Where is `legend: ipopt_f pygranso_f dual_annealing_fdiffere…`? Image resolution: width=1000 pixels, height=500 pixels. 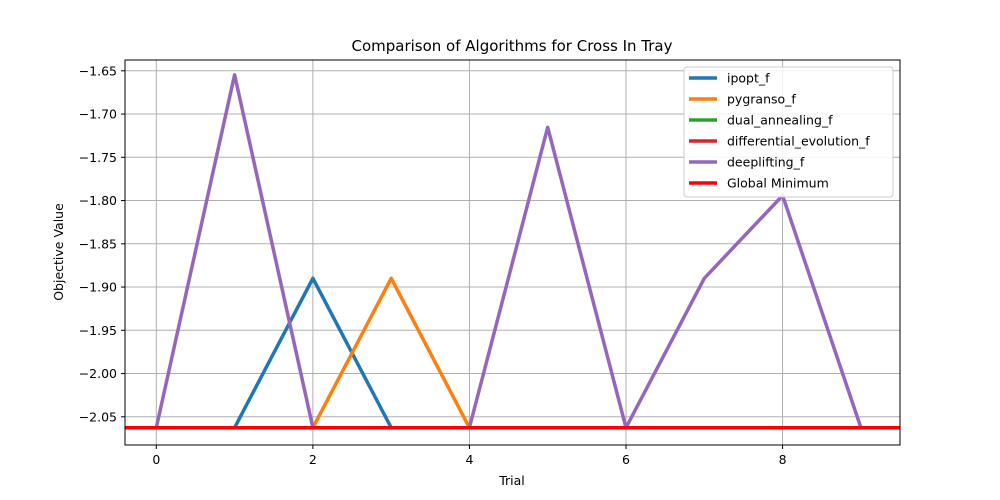 legend: ipopt_f pygranso_f dual_annealing_fdiffere… is located at coordinates (788, 132).